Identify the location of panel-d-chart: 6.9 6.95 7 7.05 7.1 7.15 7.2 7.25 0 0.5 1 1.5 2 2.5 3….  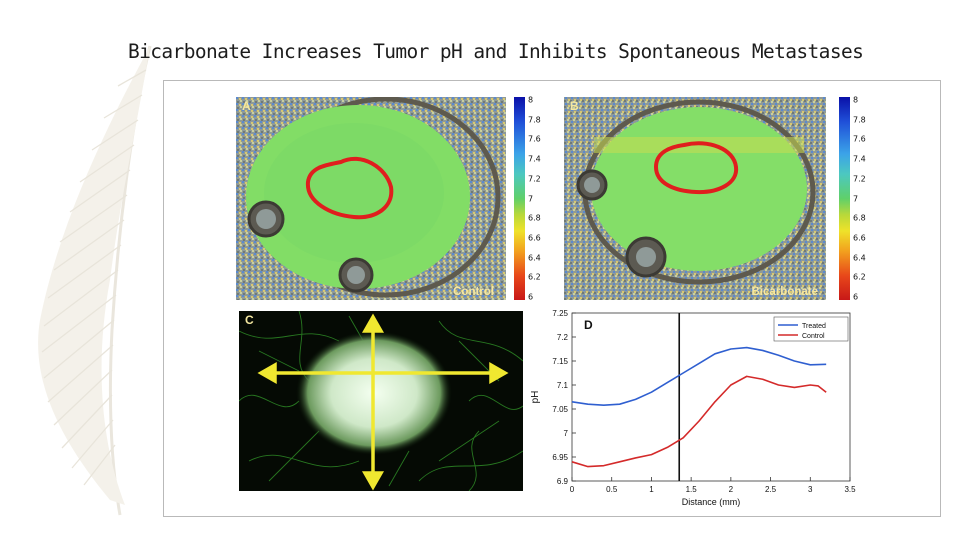
(693, 408).